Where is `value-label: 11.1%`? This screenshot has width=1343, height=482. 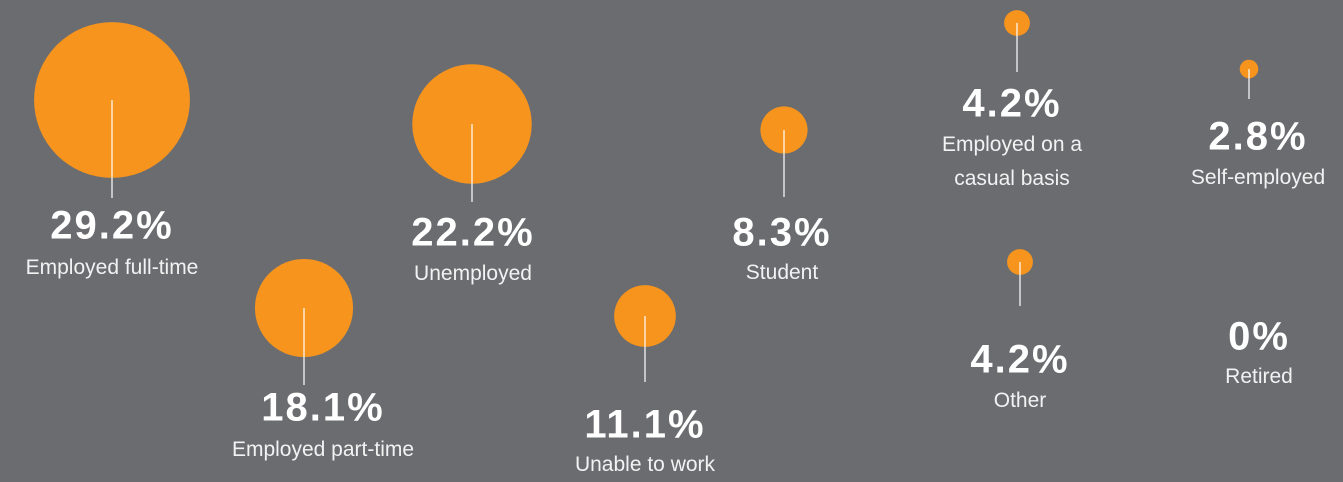 value-label: 11.1% is located at coordinates (645, 424).